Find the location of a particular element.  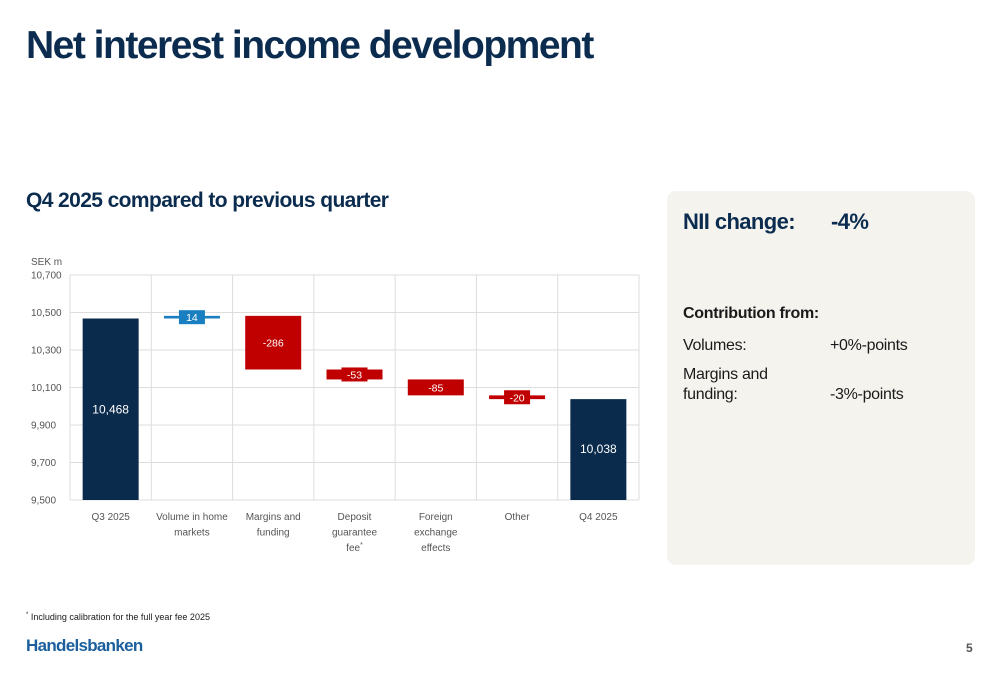

volumes-value: +0%-points is located at coordinates (869, 345).